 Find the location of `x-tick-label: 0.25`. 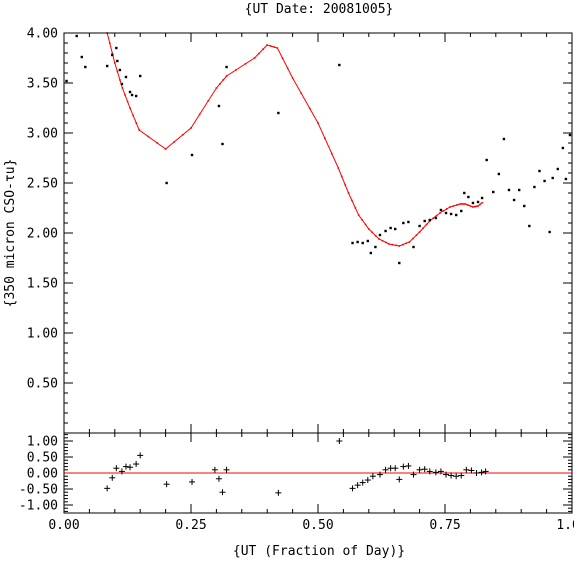

x-tick-label: 0.25 is located at coordinates (190, 525).